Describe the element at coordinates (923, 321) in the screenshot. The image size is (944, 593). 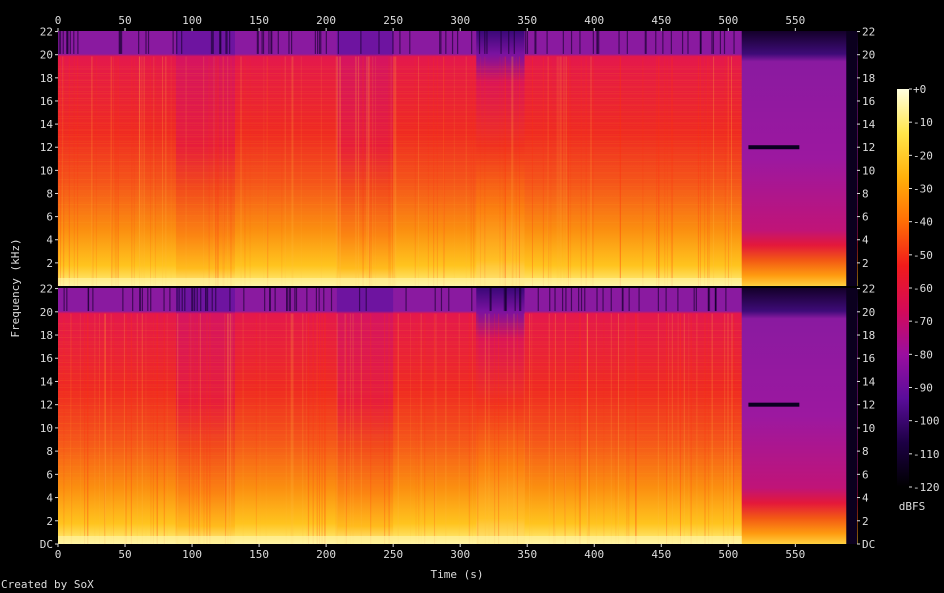
I see `colorbar-tick-label: -70` at that location.